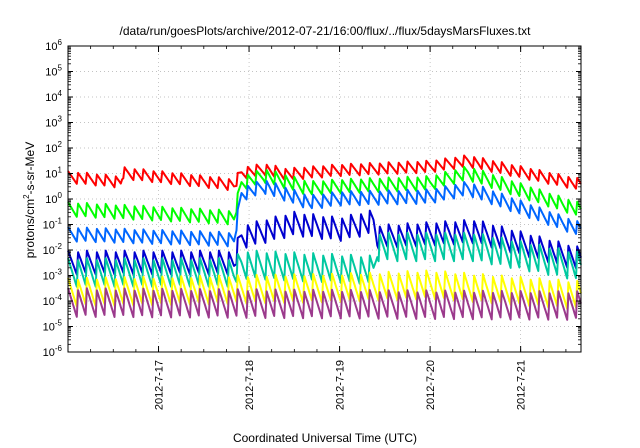 This screenshot has width=640, height=448. I want to click on x-tick-label: 2012-7-17, so click(160, 385).